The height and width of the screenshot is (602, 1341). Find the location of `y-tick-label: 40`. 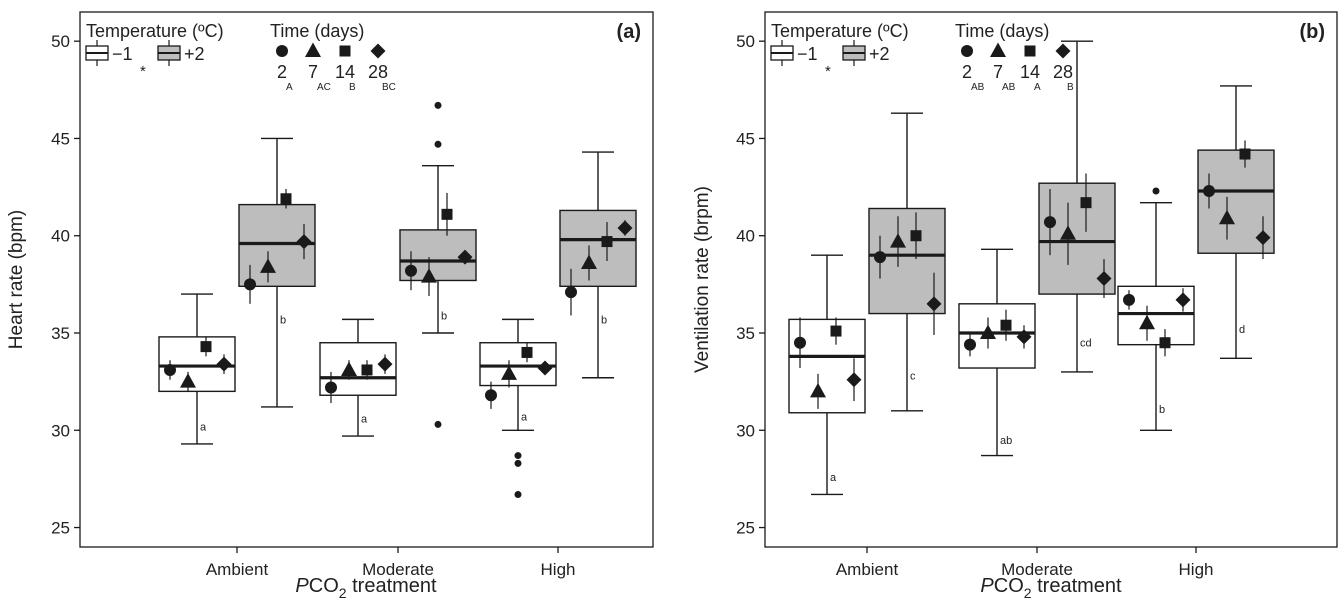

y-tick-label: 40 is located at coordinates (60, 236).